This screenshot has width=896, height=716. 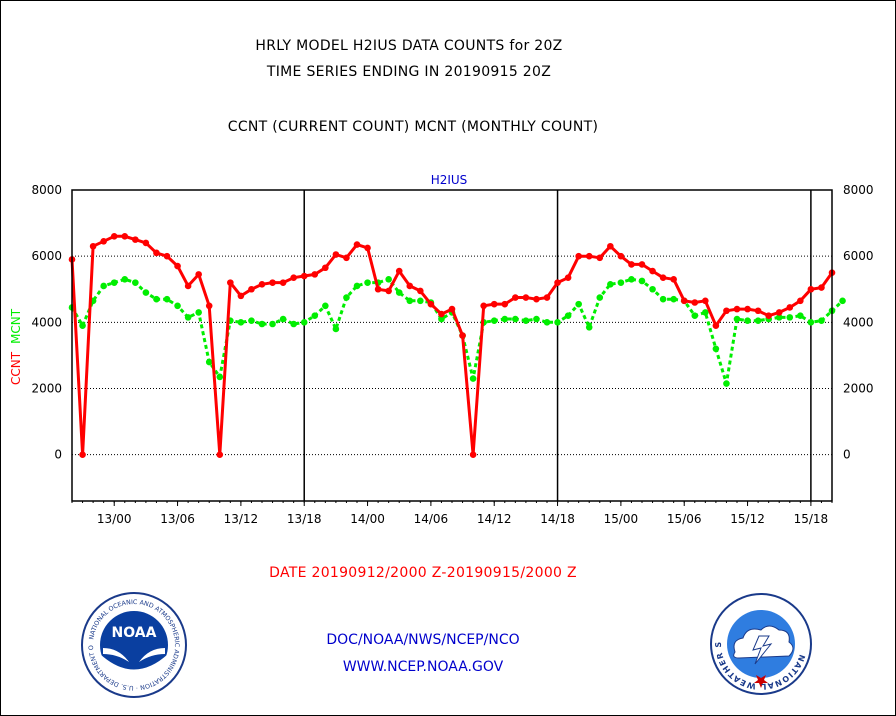 What do you see at coordinates (423, 667) in the screenshot?
I see `footer-url: WWW.NCEP.NOAA.GOV` at bounding box center [423, 667].